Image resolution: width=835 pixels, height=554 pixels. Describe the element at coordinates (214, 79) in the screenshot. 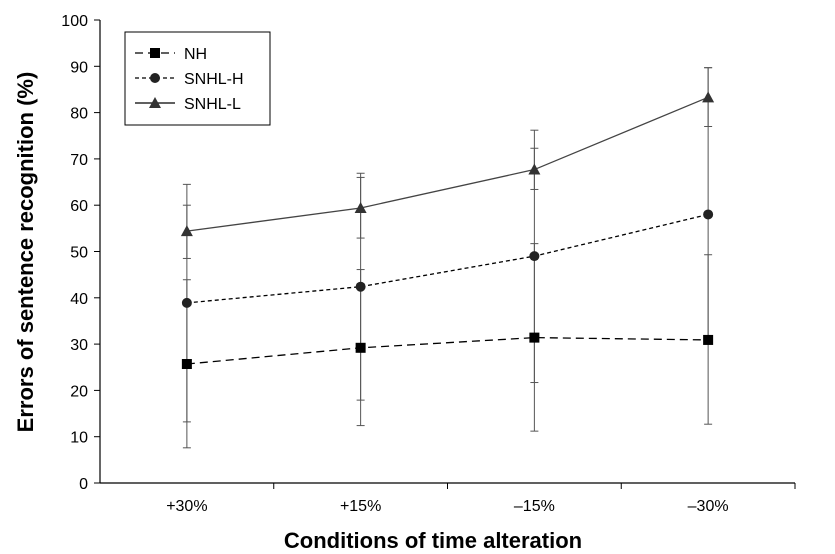

I see `legend-label: SNHL-H` at that location.